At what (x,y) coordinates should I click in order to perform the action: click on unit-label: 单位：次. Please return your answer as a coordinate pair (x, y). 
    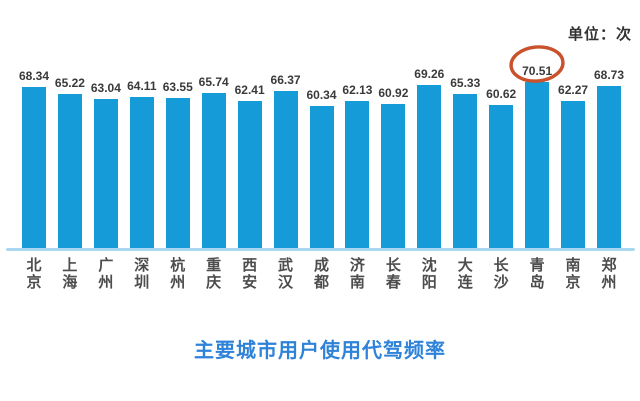
    Looking at the image, I should click on (599, 34).